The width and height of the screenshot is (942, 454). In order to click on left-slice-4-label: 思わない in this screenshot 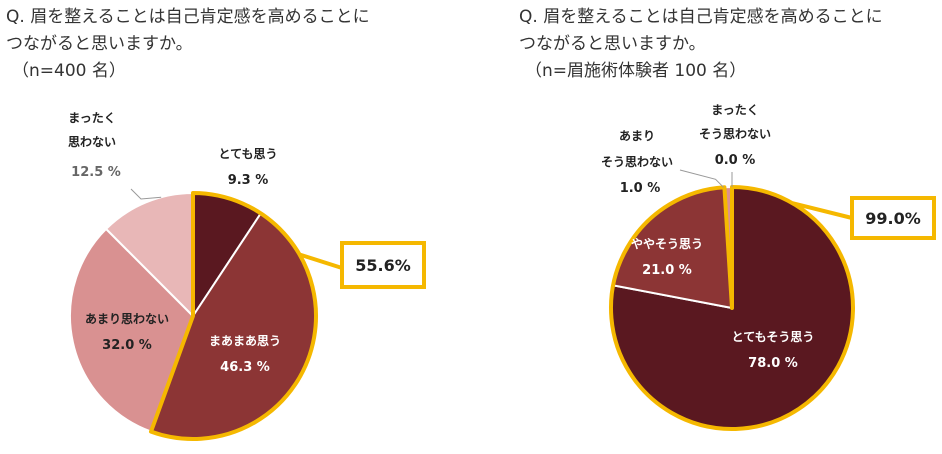, I will do `click(92, 142)`.